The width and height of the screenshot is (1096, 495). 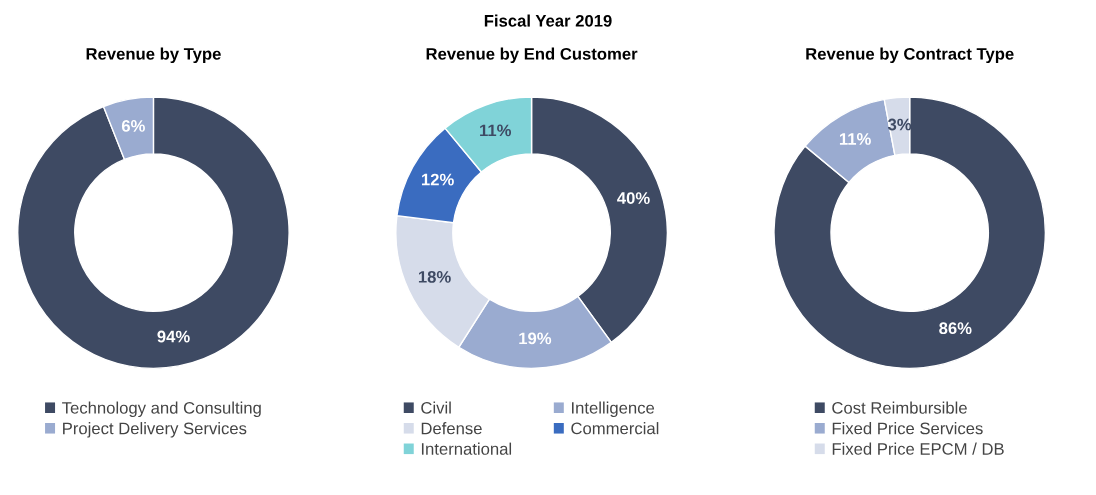 What do you see at coordinates (155, 430) in the screenshot?
I see `legend-label: Project Delivery Services` at bounding box center [155, 430].